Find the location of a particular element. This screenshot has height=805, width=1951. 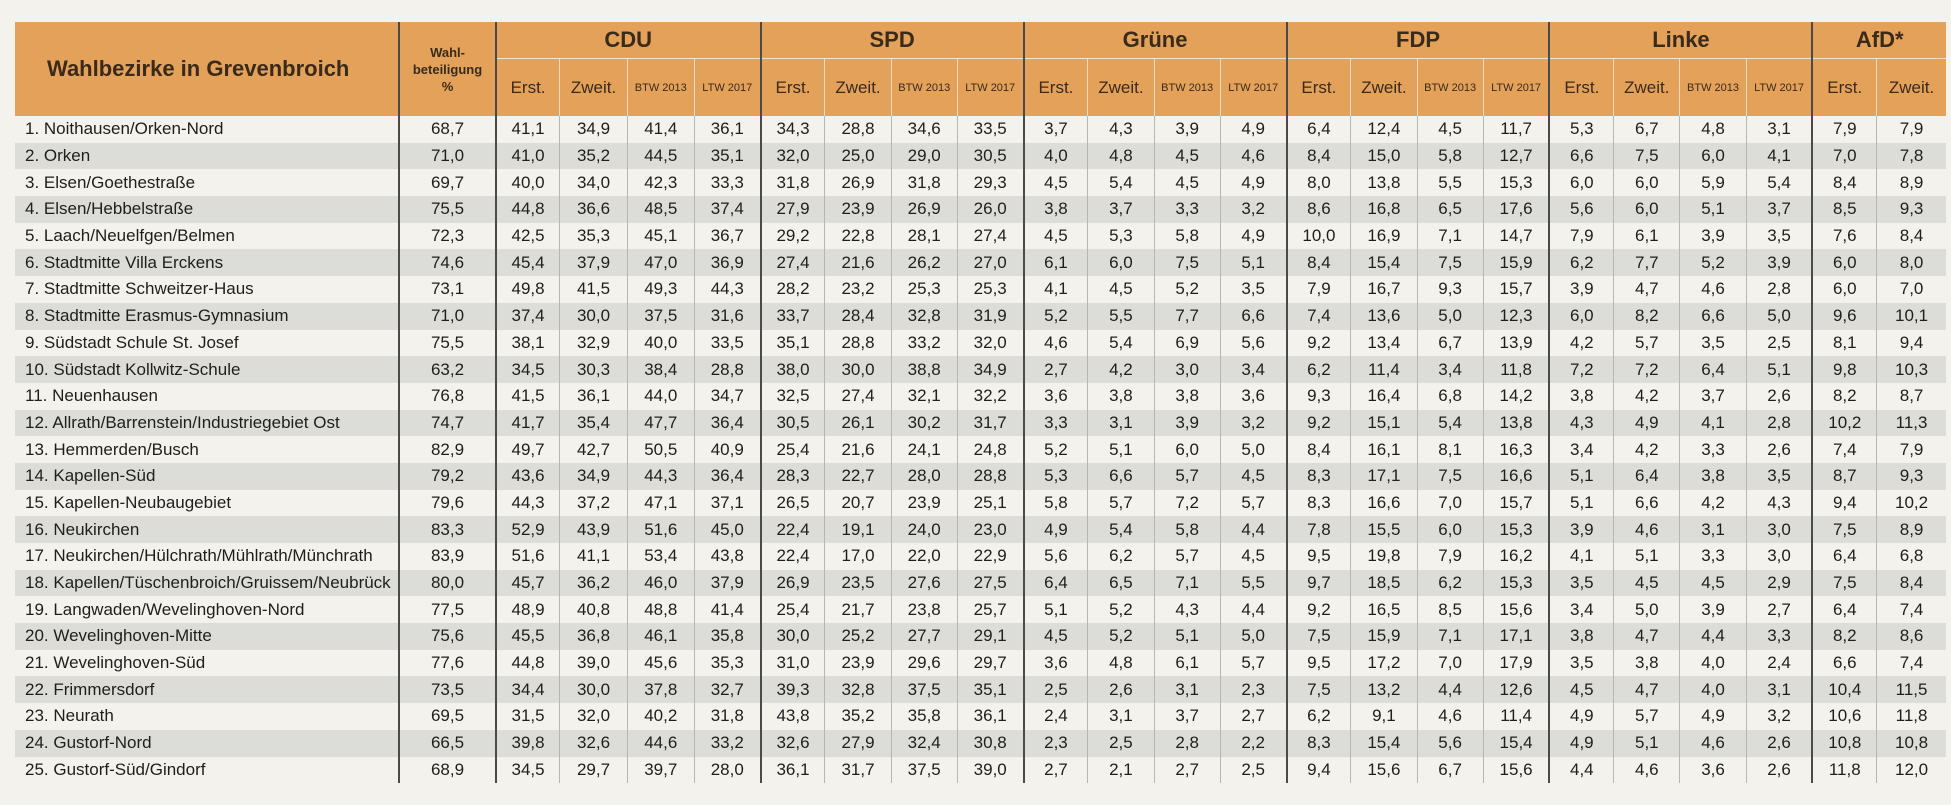

value-cell: 45,4 is located at coordinates (527, 263).